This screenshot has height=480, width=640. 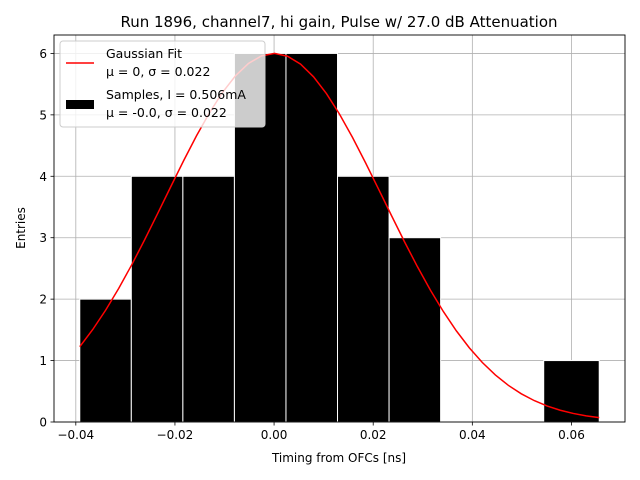 I want to click on y-tick-label: 6, so click(x=43, y=54).